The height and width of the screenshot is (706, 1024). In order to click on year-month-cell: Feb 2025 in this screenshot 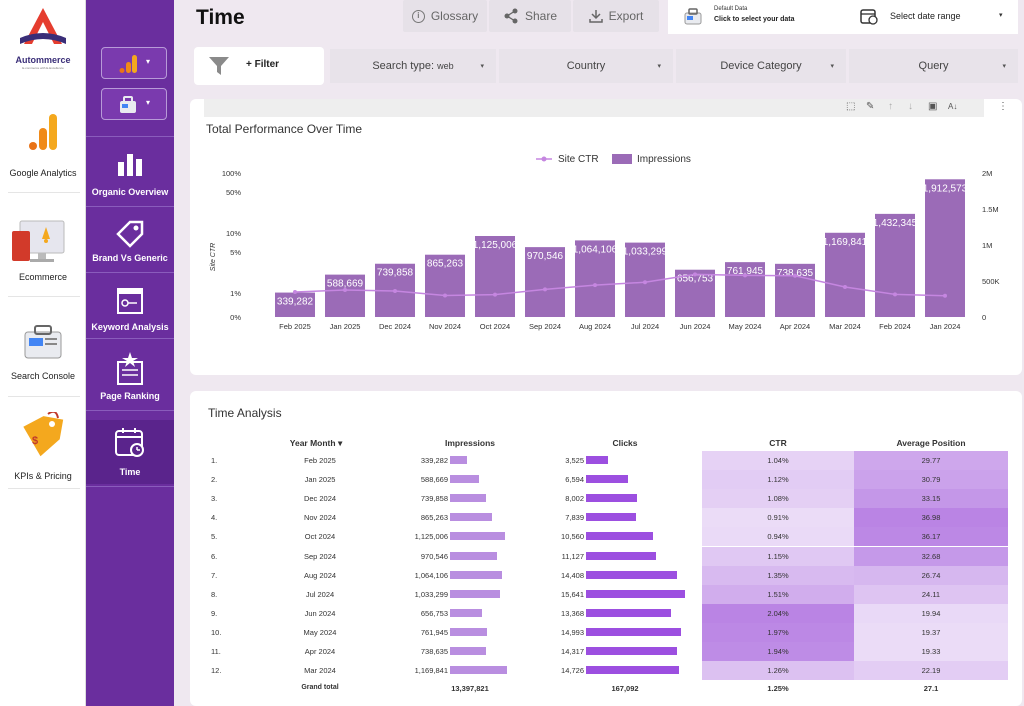, I will do `click(320, 460)`.